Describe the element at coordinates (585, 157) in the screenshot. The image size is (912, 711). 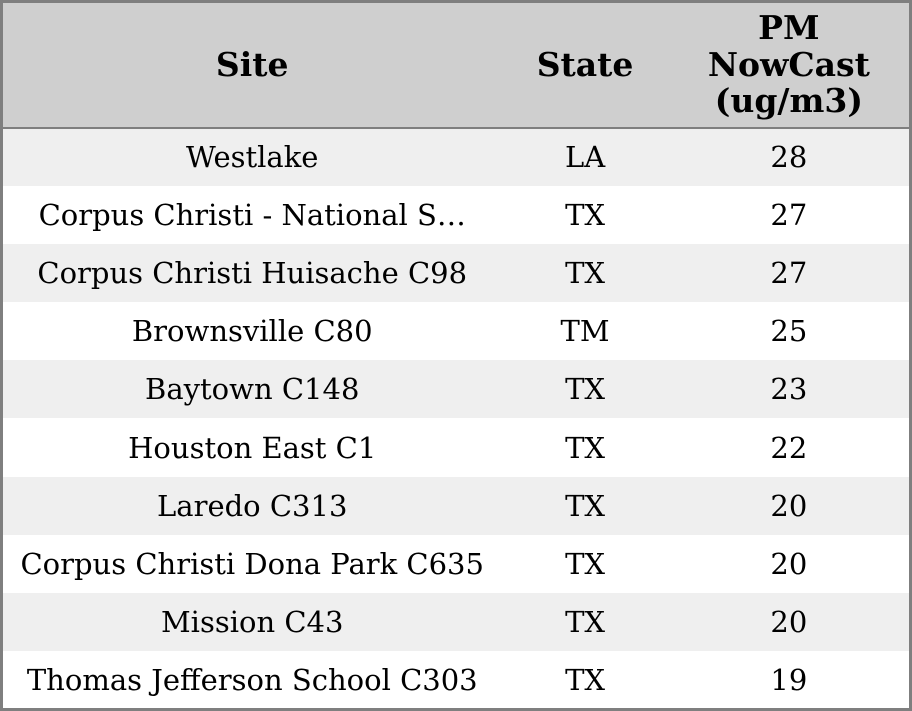
I see `state-cell: LA` at that location.